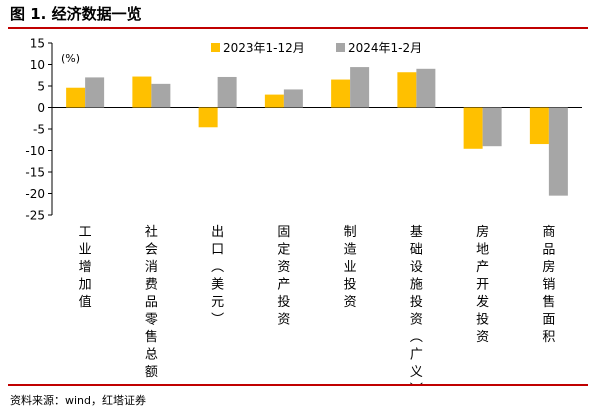 This screenshot has width=594, height=415. I want to click on x-category-label: 房地产开发投资, so click(482, 284).